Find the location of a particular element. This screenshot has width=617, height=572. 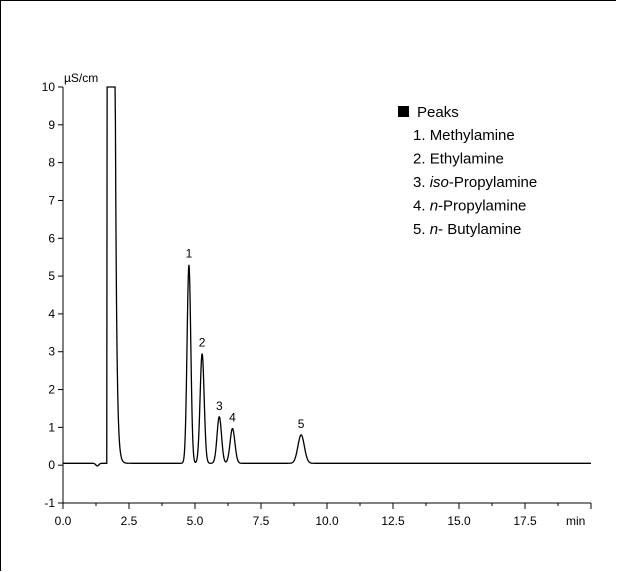

y-tick-label: 2 is located at coordinates (51, 390).